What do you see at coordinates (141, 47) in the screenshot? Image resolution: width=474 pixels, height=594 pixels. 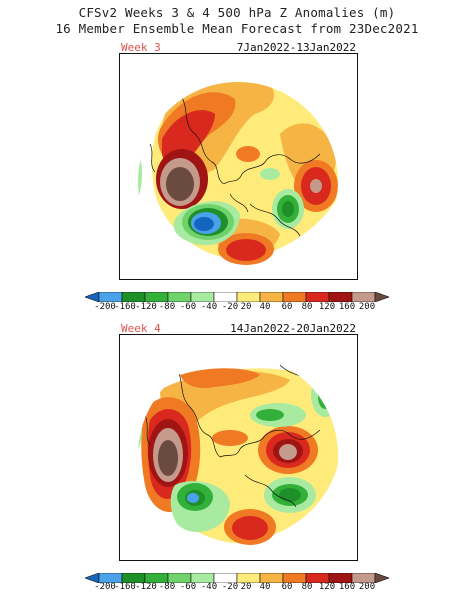 I see `week3-label: Week 3` at bounding box center [141, 47].